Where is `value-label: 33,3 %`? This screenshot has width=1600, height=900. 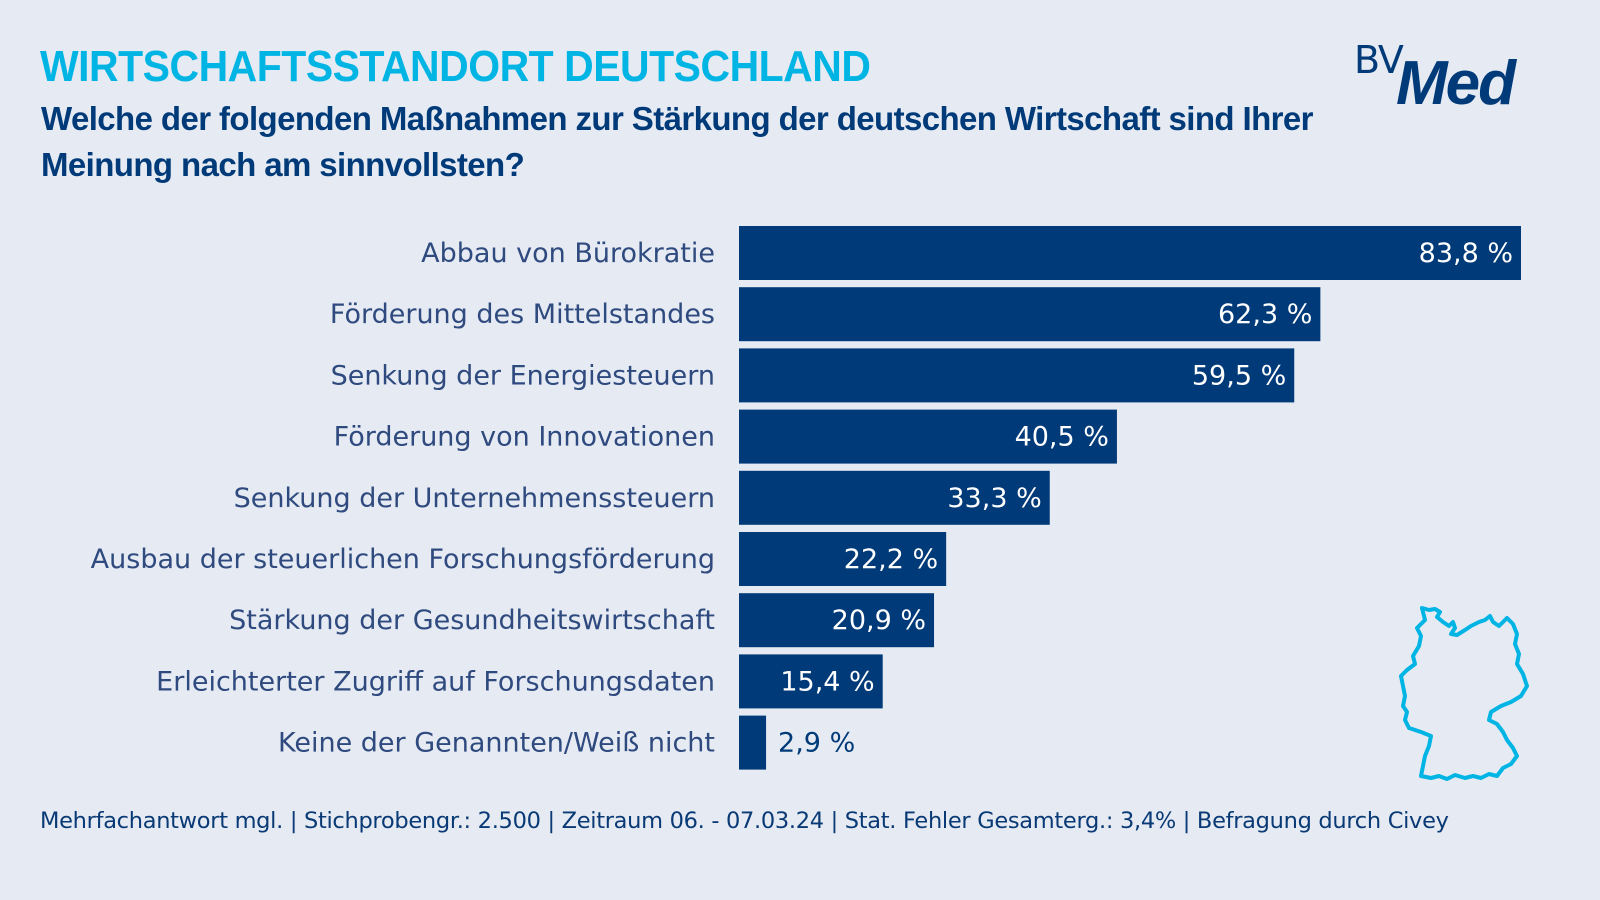 value-label: 33,3 % is located at coordinates (994, 498).